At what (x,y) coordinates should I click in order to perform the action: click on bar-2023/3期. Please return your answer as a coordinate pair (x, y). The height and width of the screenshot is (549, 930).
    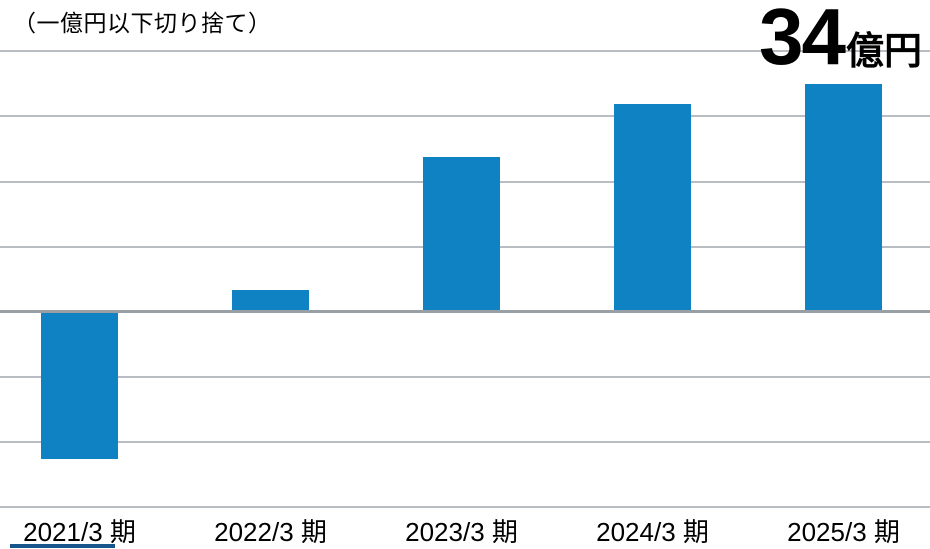
    Looking at the image, I should click on (461, 233).